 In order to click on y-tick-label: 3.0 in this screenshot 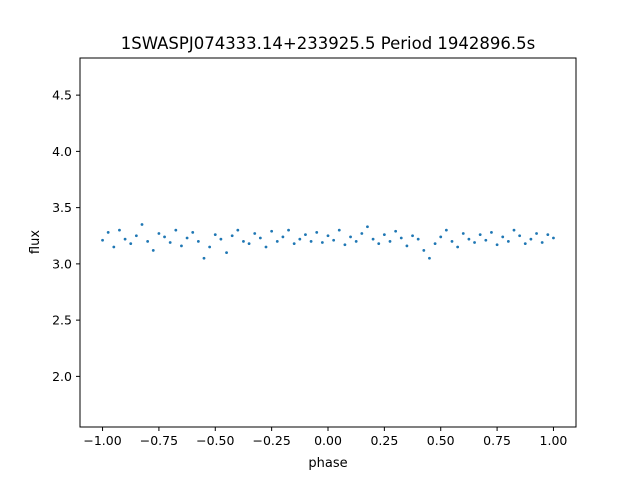, I will do `click(62, 263)`.